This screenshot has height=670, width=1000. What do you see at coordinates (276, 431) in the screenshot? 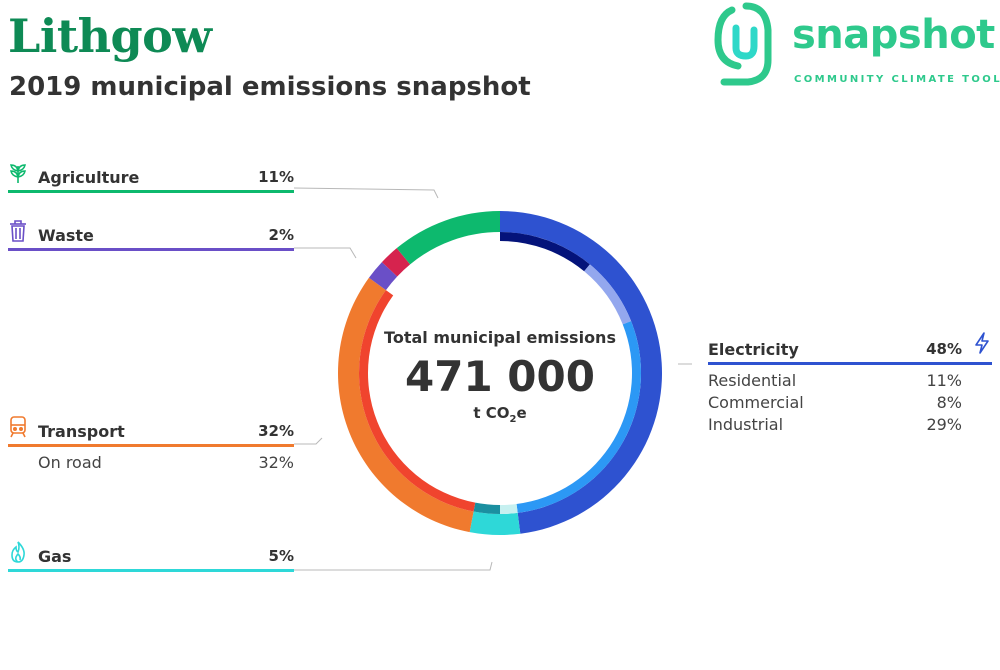
I see `category-percent: 32%` at bounding box center [276, 431].